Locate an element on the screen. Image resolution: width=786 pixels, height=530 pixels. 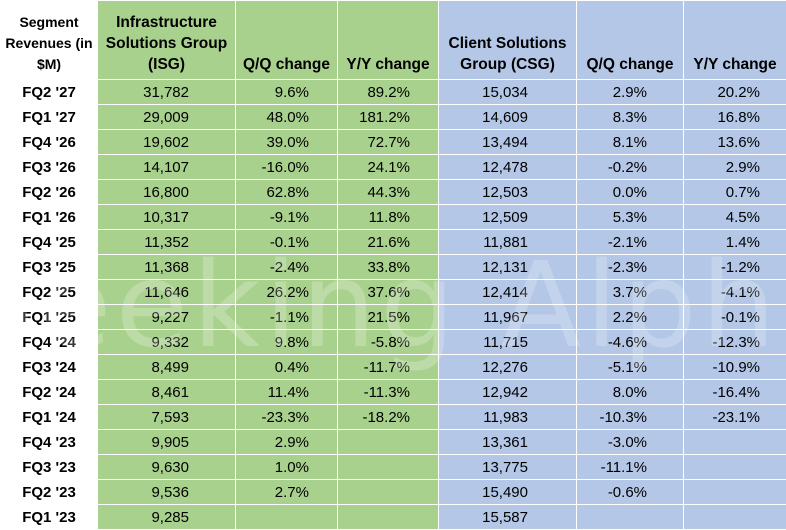
quarter-label: FQ3 '24 is located at coordinates (49, 367).